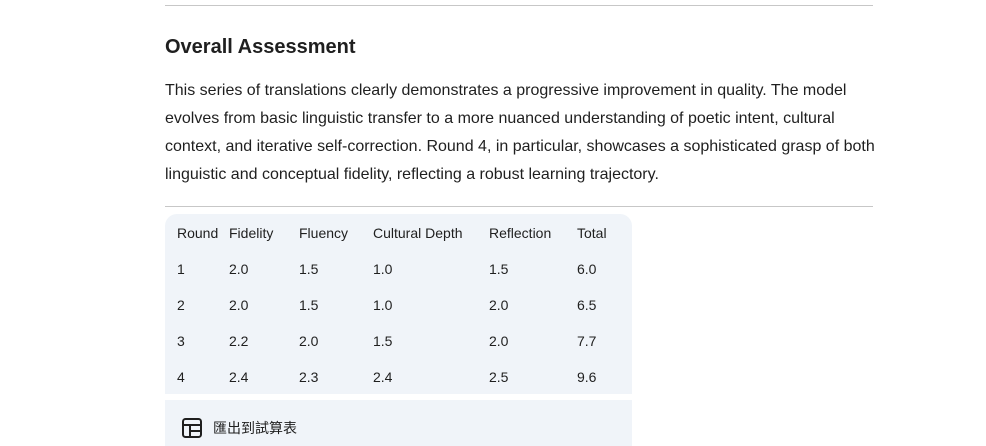 The height and width of the screenshot is (446, 986). Describe the element at coordinates (383, 341) in the screenshot. I see `cell-cultural-depth: 1.5` at that location.